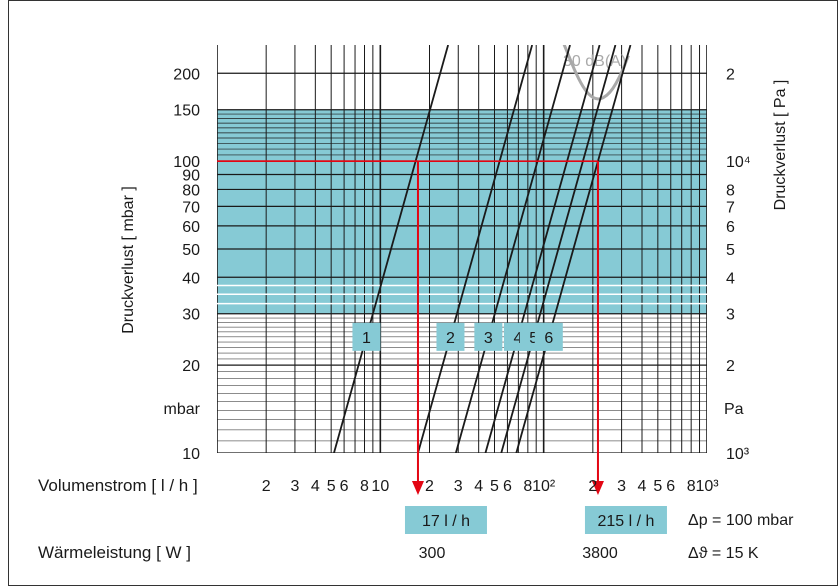 The image size is (839, 587). Describe the element at coordinates (114, 552) in the screenshot. I see `power-axis-label: Wärmeleistung [ W ]` at that location.